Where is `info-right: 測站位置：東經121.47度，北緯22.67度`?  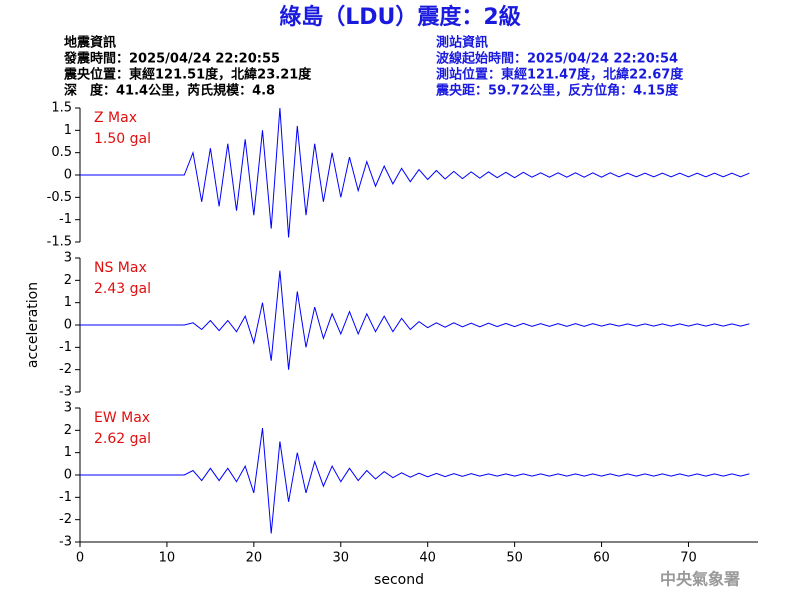 info-right: 測站位置：東經121.47度，北緯22.67度 is located at coordinates (560, 75).